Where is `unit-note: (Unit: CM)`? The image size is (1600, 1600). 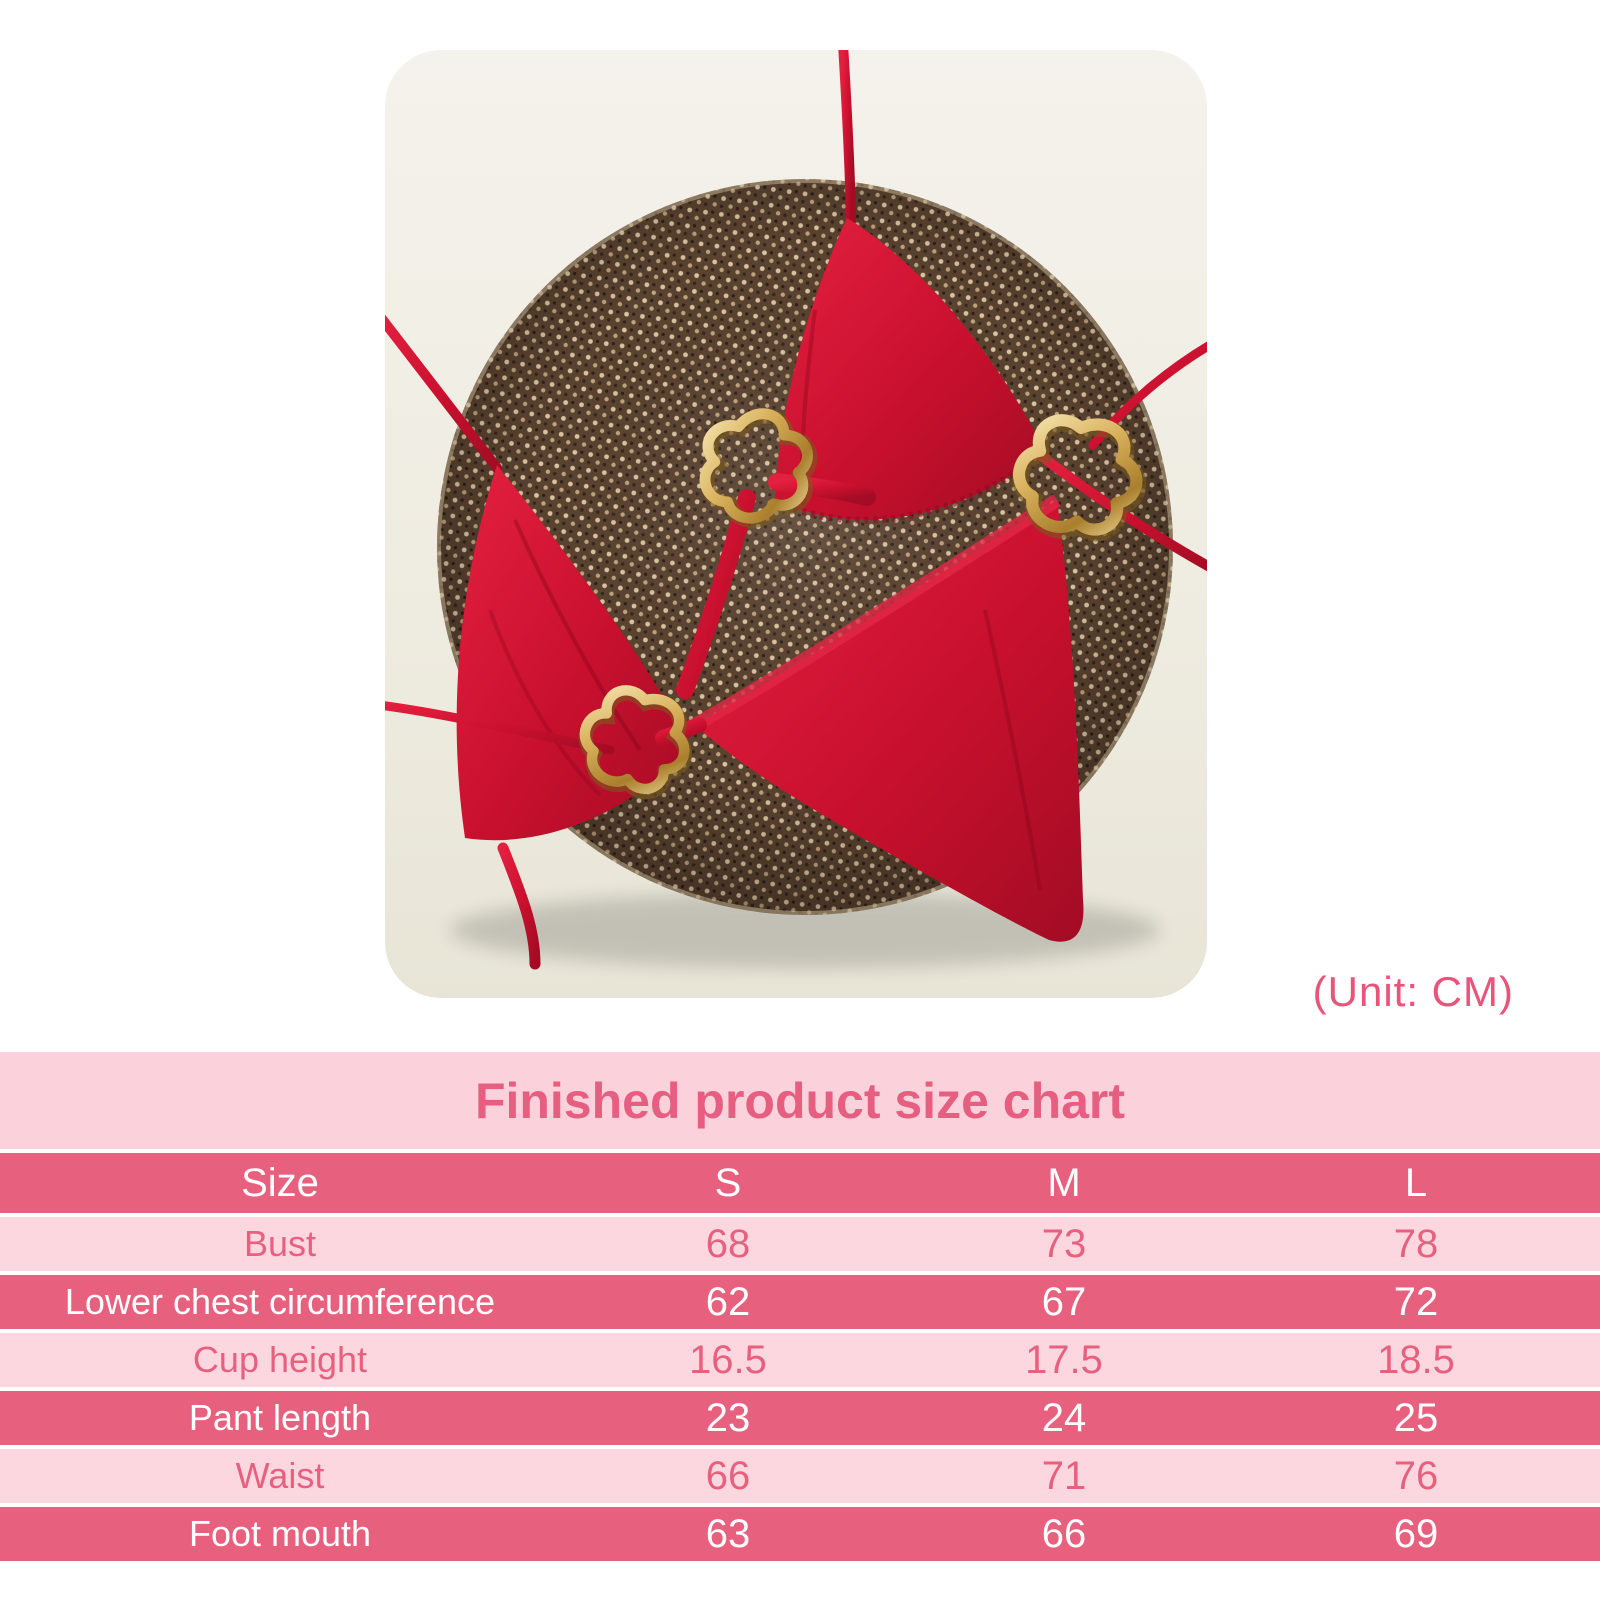 unit-note: (Unit: CM) is located at coordinates (1413, 991).